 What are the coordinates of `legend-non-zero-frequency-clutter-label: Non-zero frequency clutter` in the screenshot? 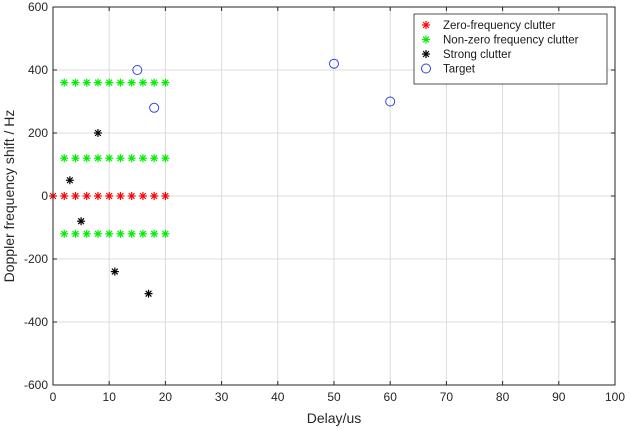 It's located at (511, 41).